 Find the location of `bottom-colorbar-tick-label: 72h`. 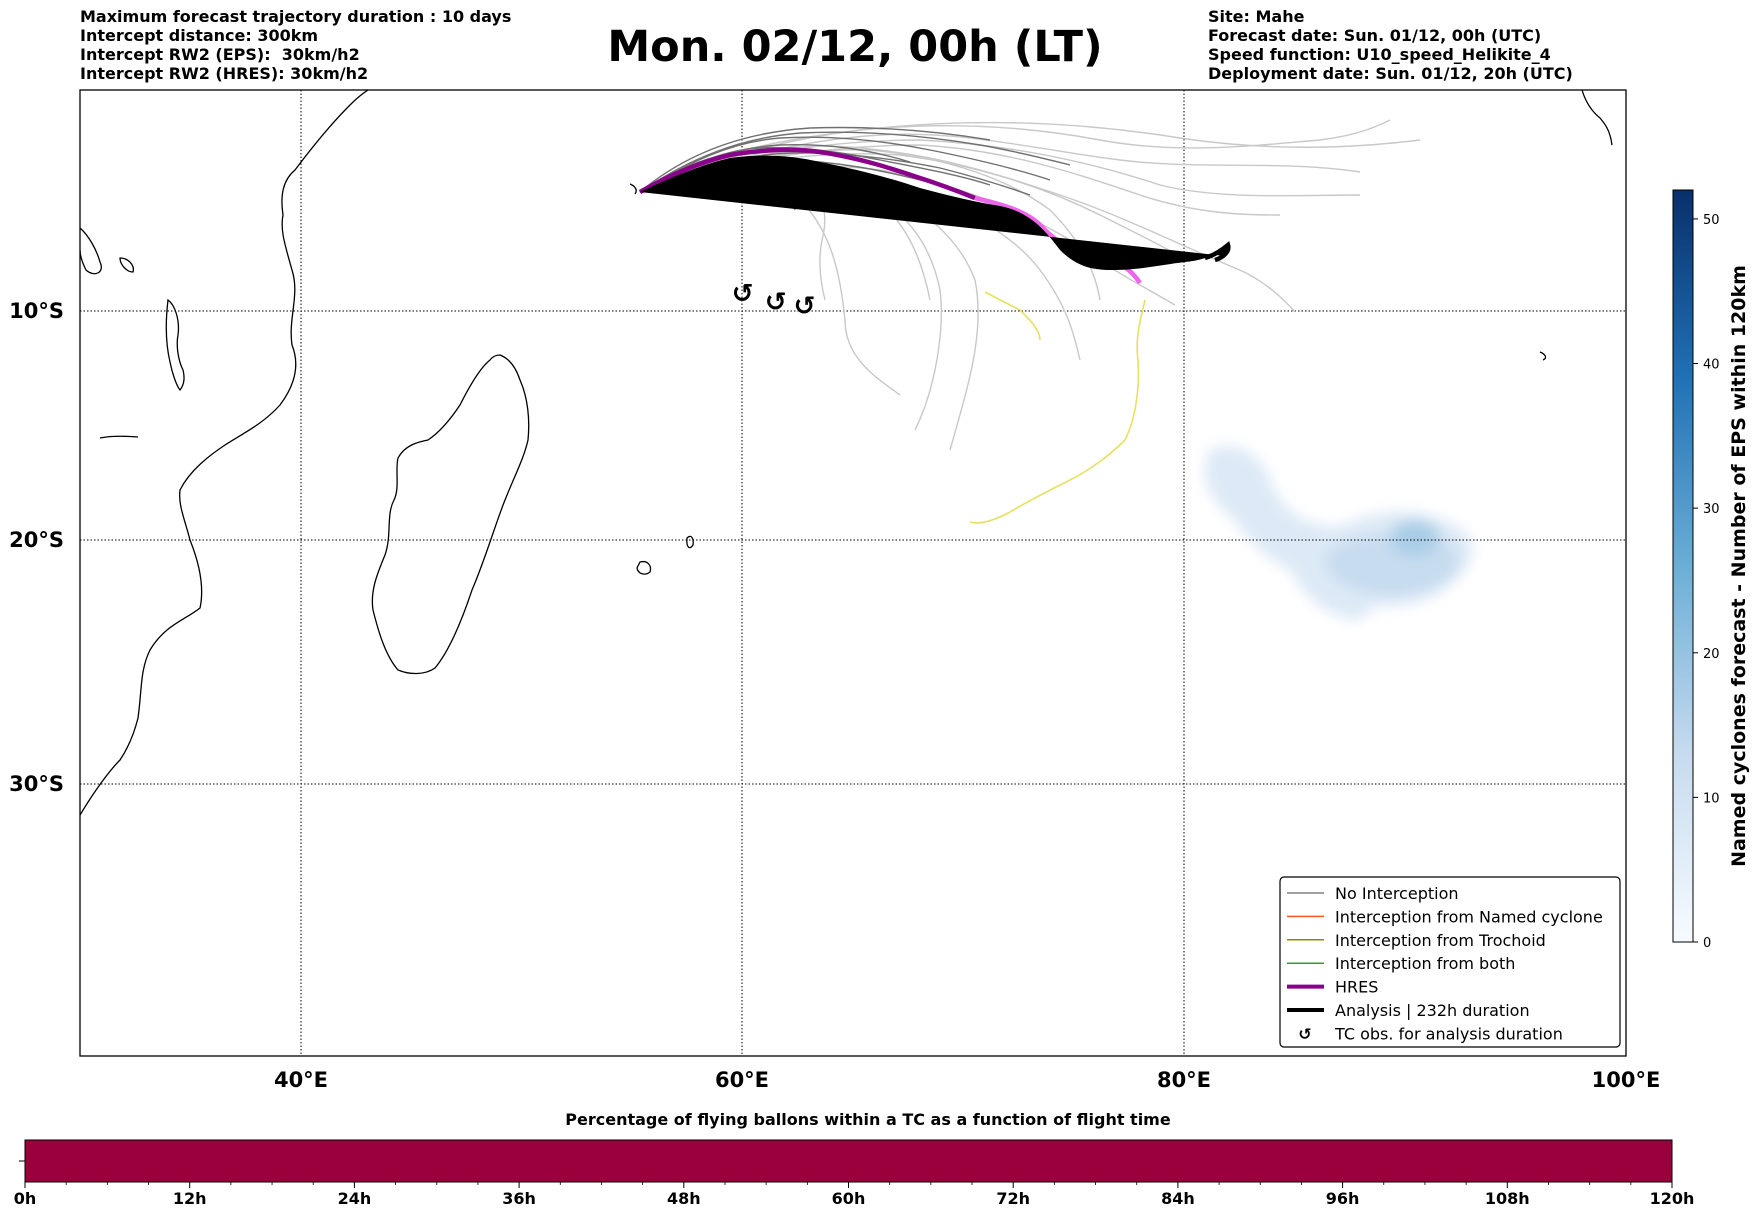

bottom-colorbar-tick-label: 72h is located at coordinates (1013, 1198).